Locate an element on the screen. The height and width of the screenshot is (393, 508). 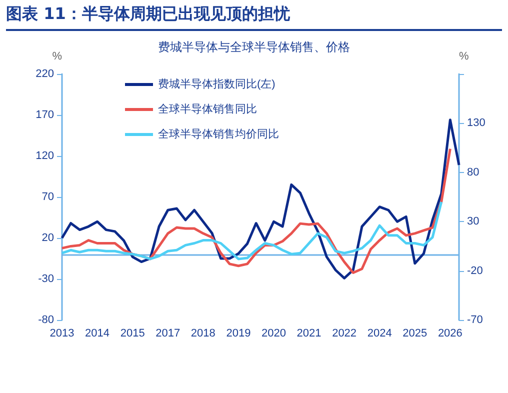
y-tick-label: 170 is located at coordinates (45, 115).